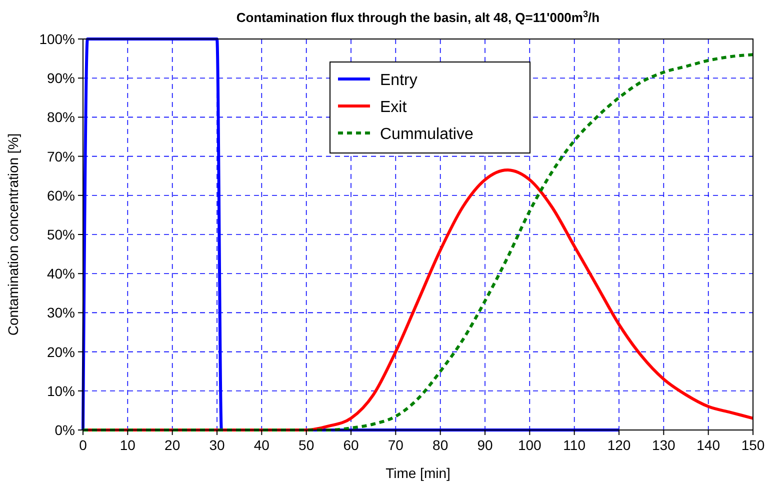  Describe the element at coordinates (399, 80) in the screenshot. I see `legend-label: Entry` at that location.